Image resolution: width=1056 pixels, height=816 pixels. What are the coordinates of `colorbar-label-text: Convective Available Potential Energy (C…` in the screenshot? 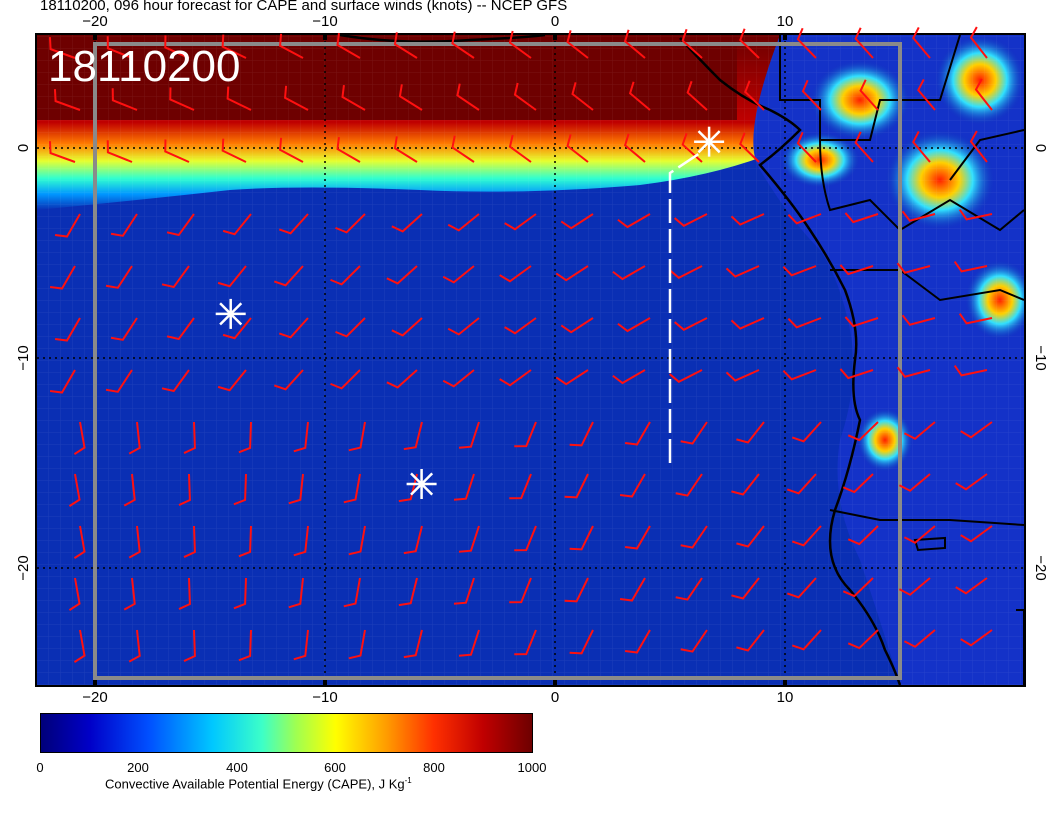 It's located at (255, 784).